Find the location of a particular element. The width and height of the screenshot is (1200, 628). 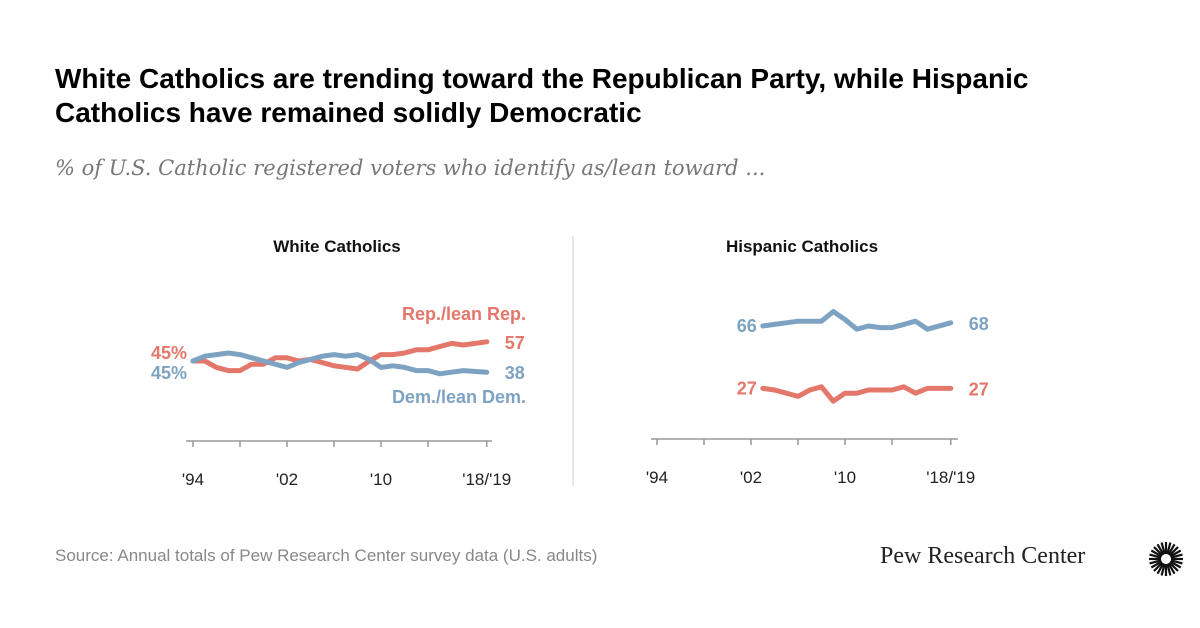

panel-title-white: White Catholics is located at coordinates (337, 246).